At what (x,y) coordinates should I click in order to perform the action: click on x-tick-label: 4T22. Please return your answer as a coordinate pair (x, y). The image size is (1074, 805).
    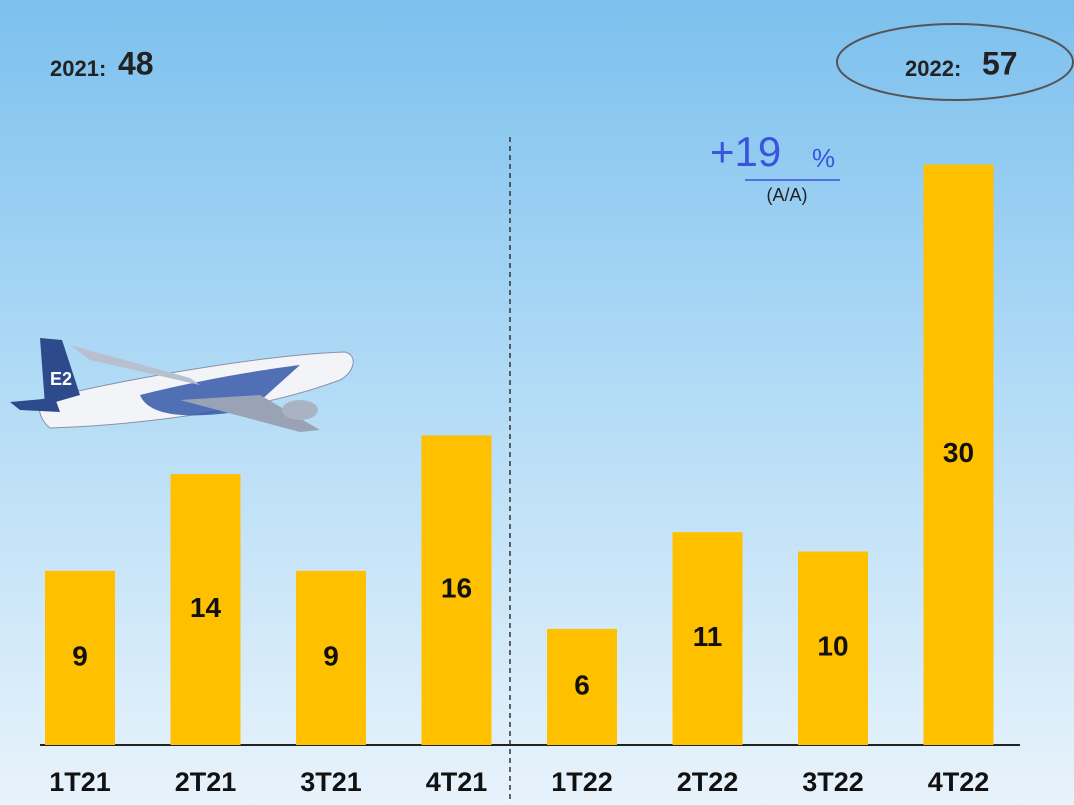
    Looking at the image, I should click on (959, 782).